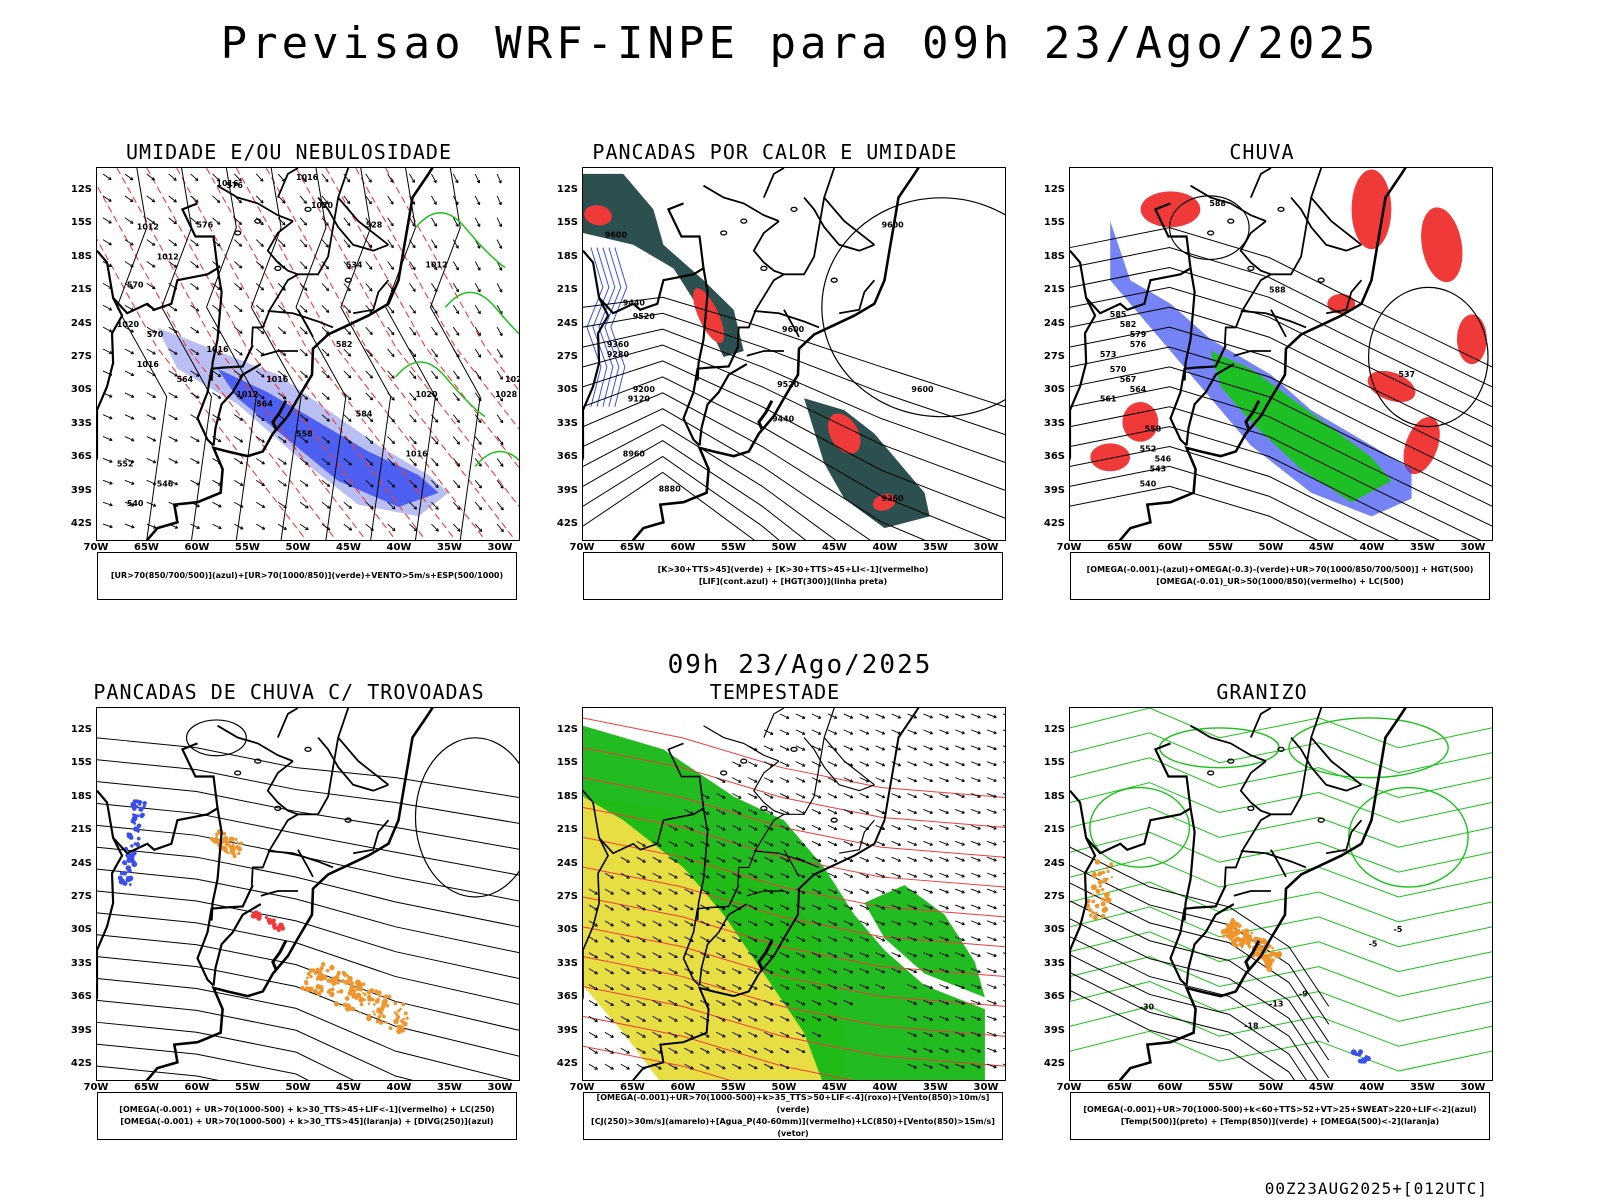 The height and width of the screenshot is (1200, 1600). I want to click on humidity-blue-area, so click(328, 437).